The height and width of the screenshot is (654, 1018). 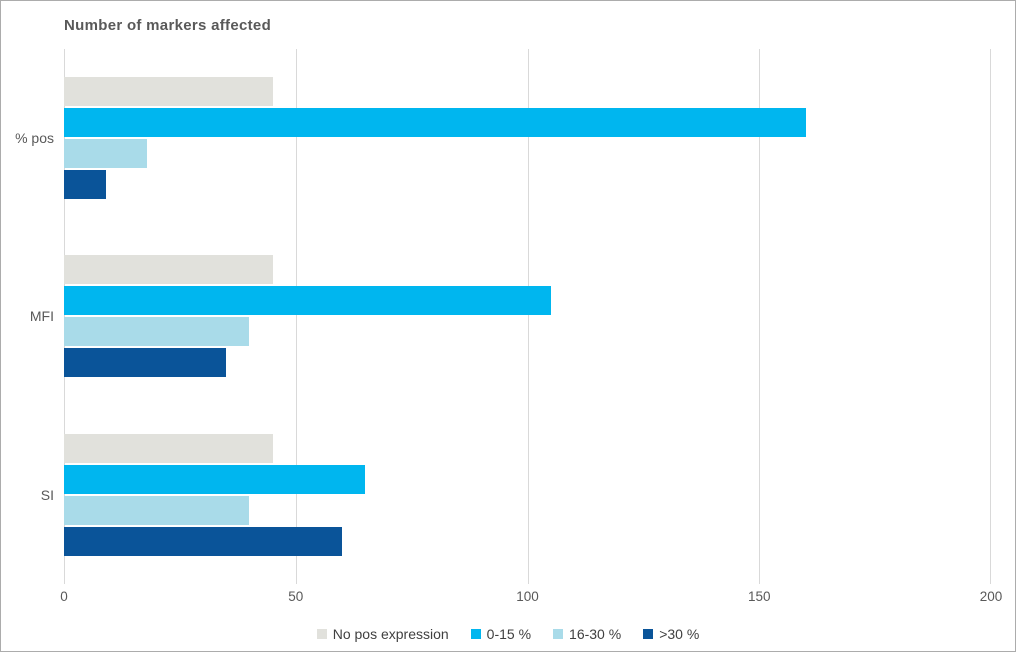 What do you see at coordinates (64, 596) in the screenshot?
I see `x-tick-label-0: 0` at bounding box center [64, 596].